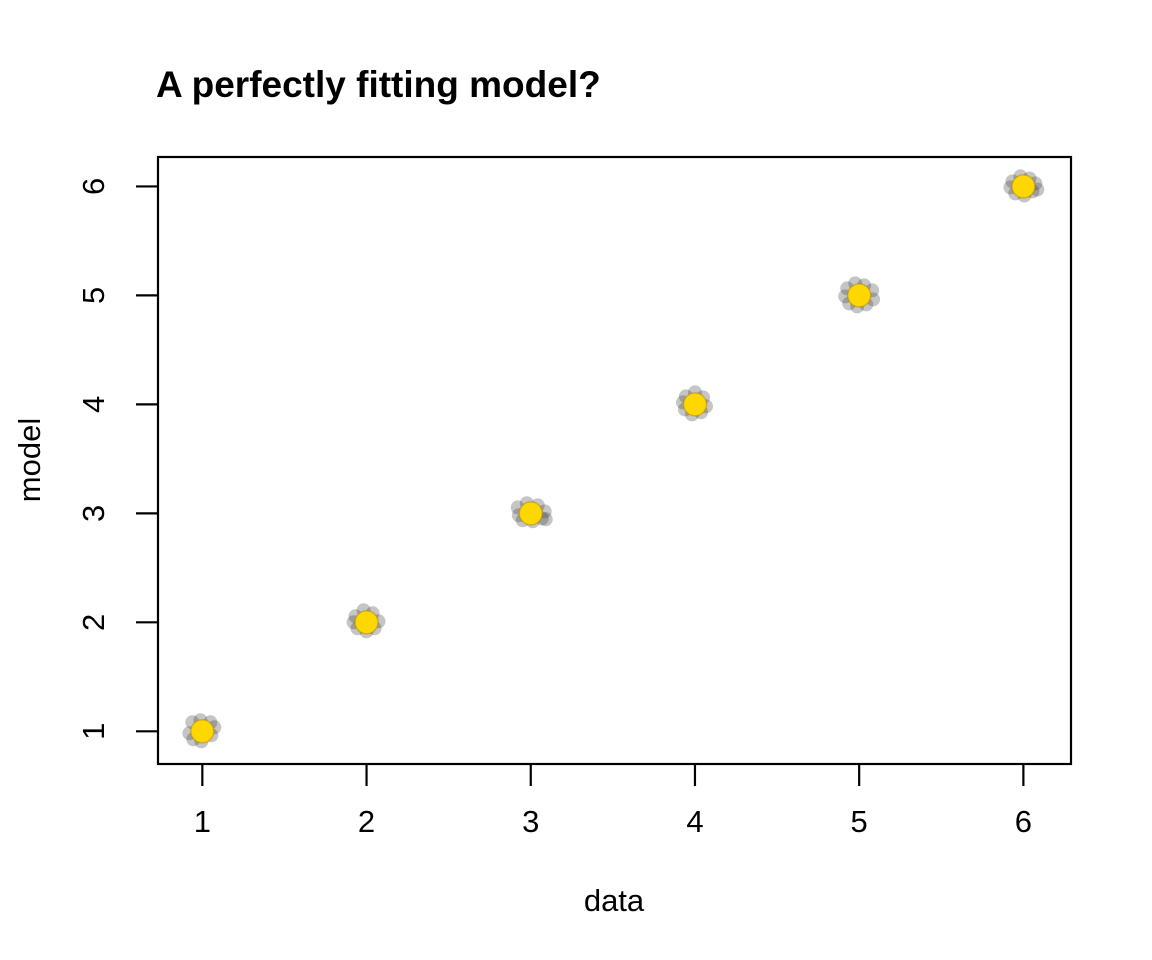  Describe the element at coordinates (378, 84) in the screenshot. I see `chart-title: A perfectly fitting model?` at that location.